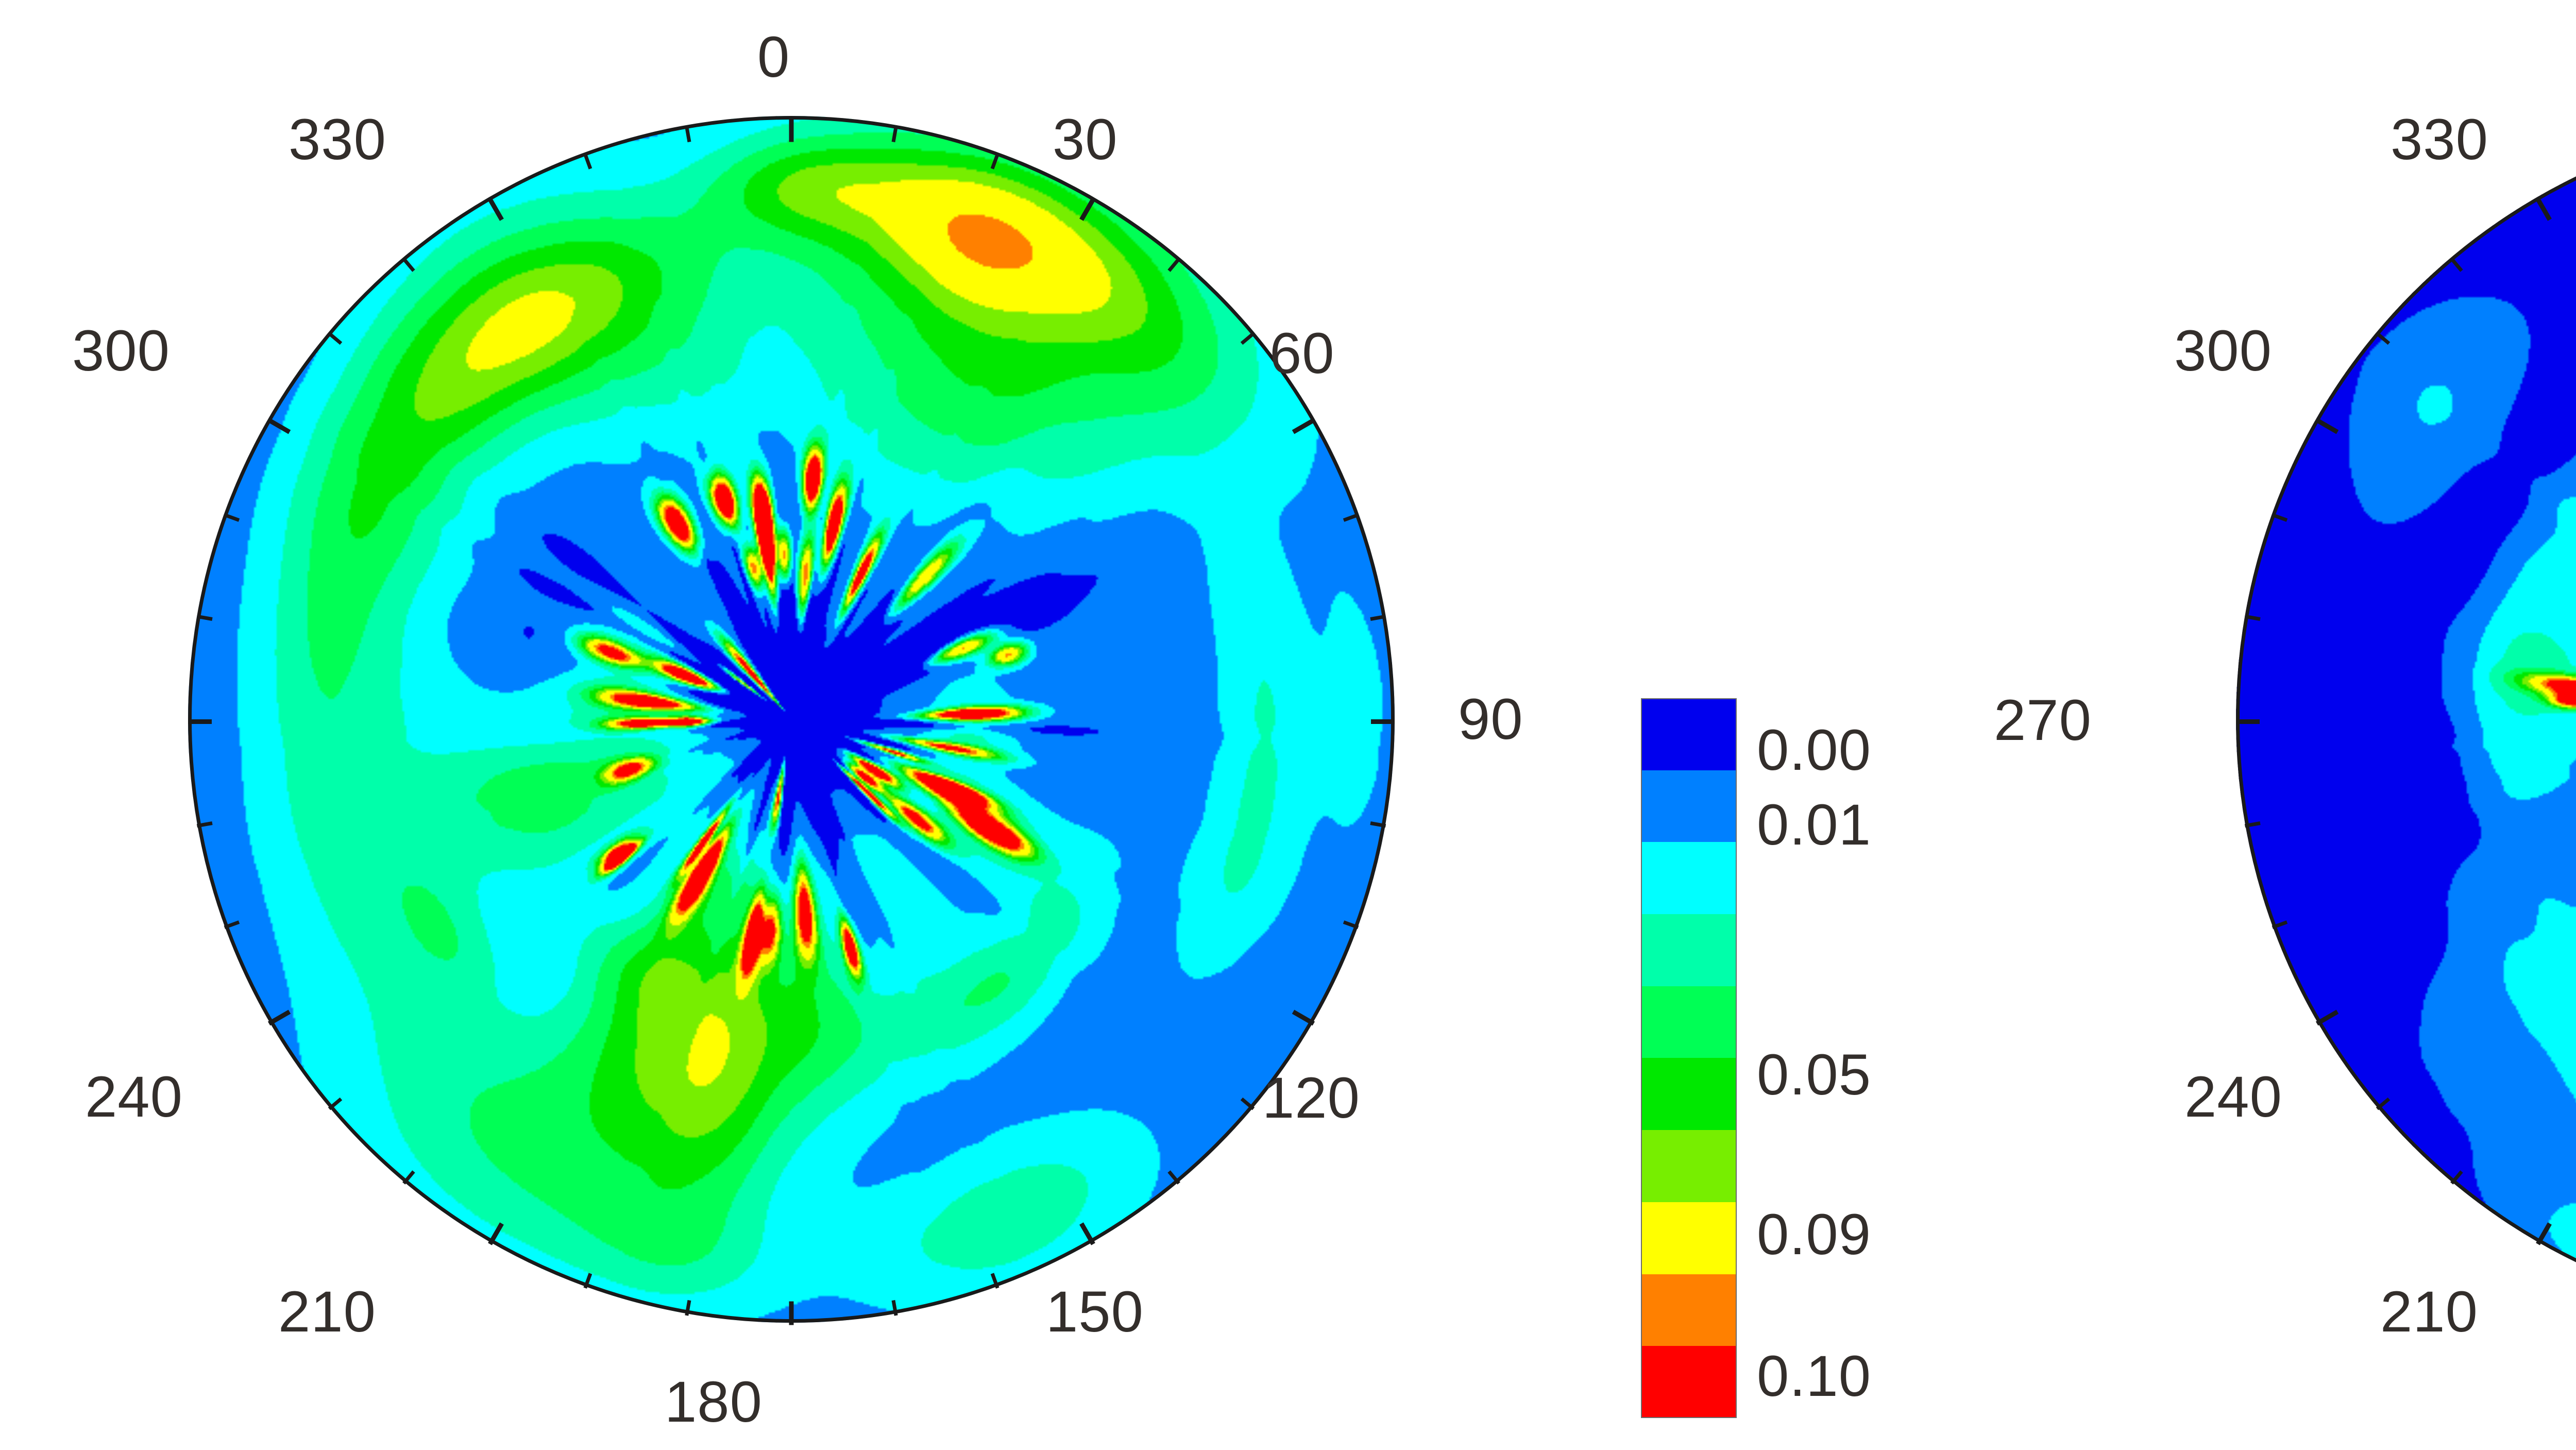  Describe the element at coordinates (773, 57) in the screenshot. I see `left-polar-angle-label-0: 0` at that location.